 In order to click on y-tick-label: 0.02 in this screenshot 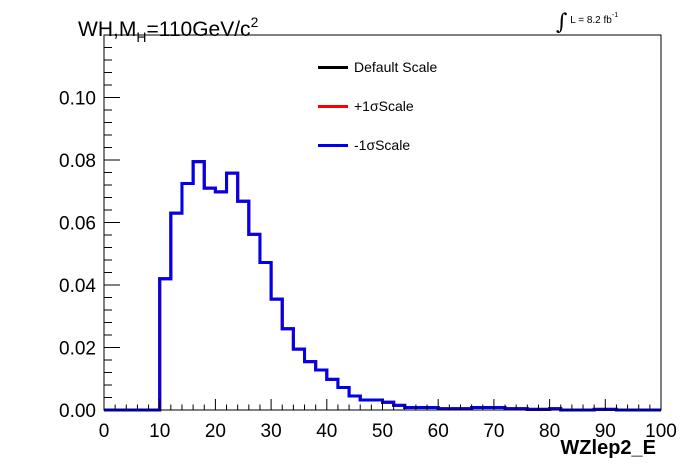, I will do `click(77, 349)`.